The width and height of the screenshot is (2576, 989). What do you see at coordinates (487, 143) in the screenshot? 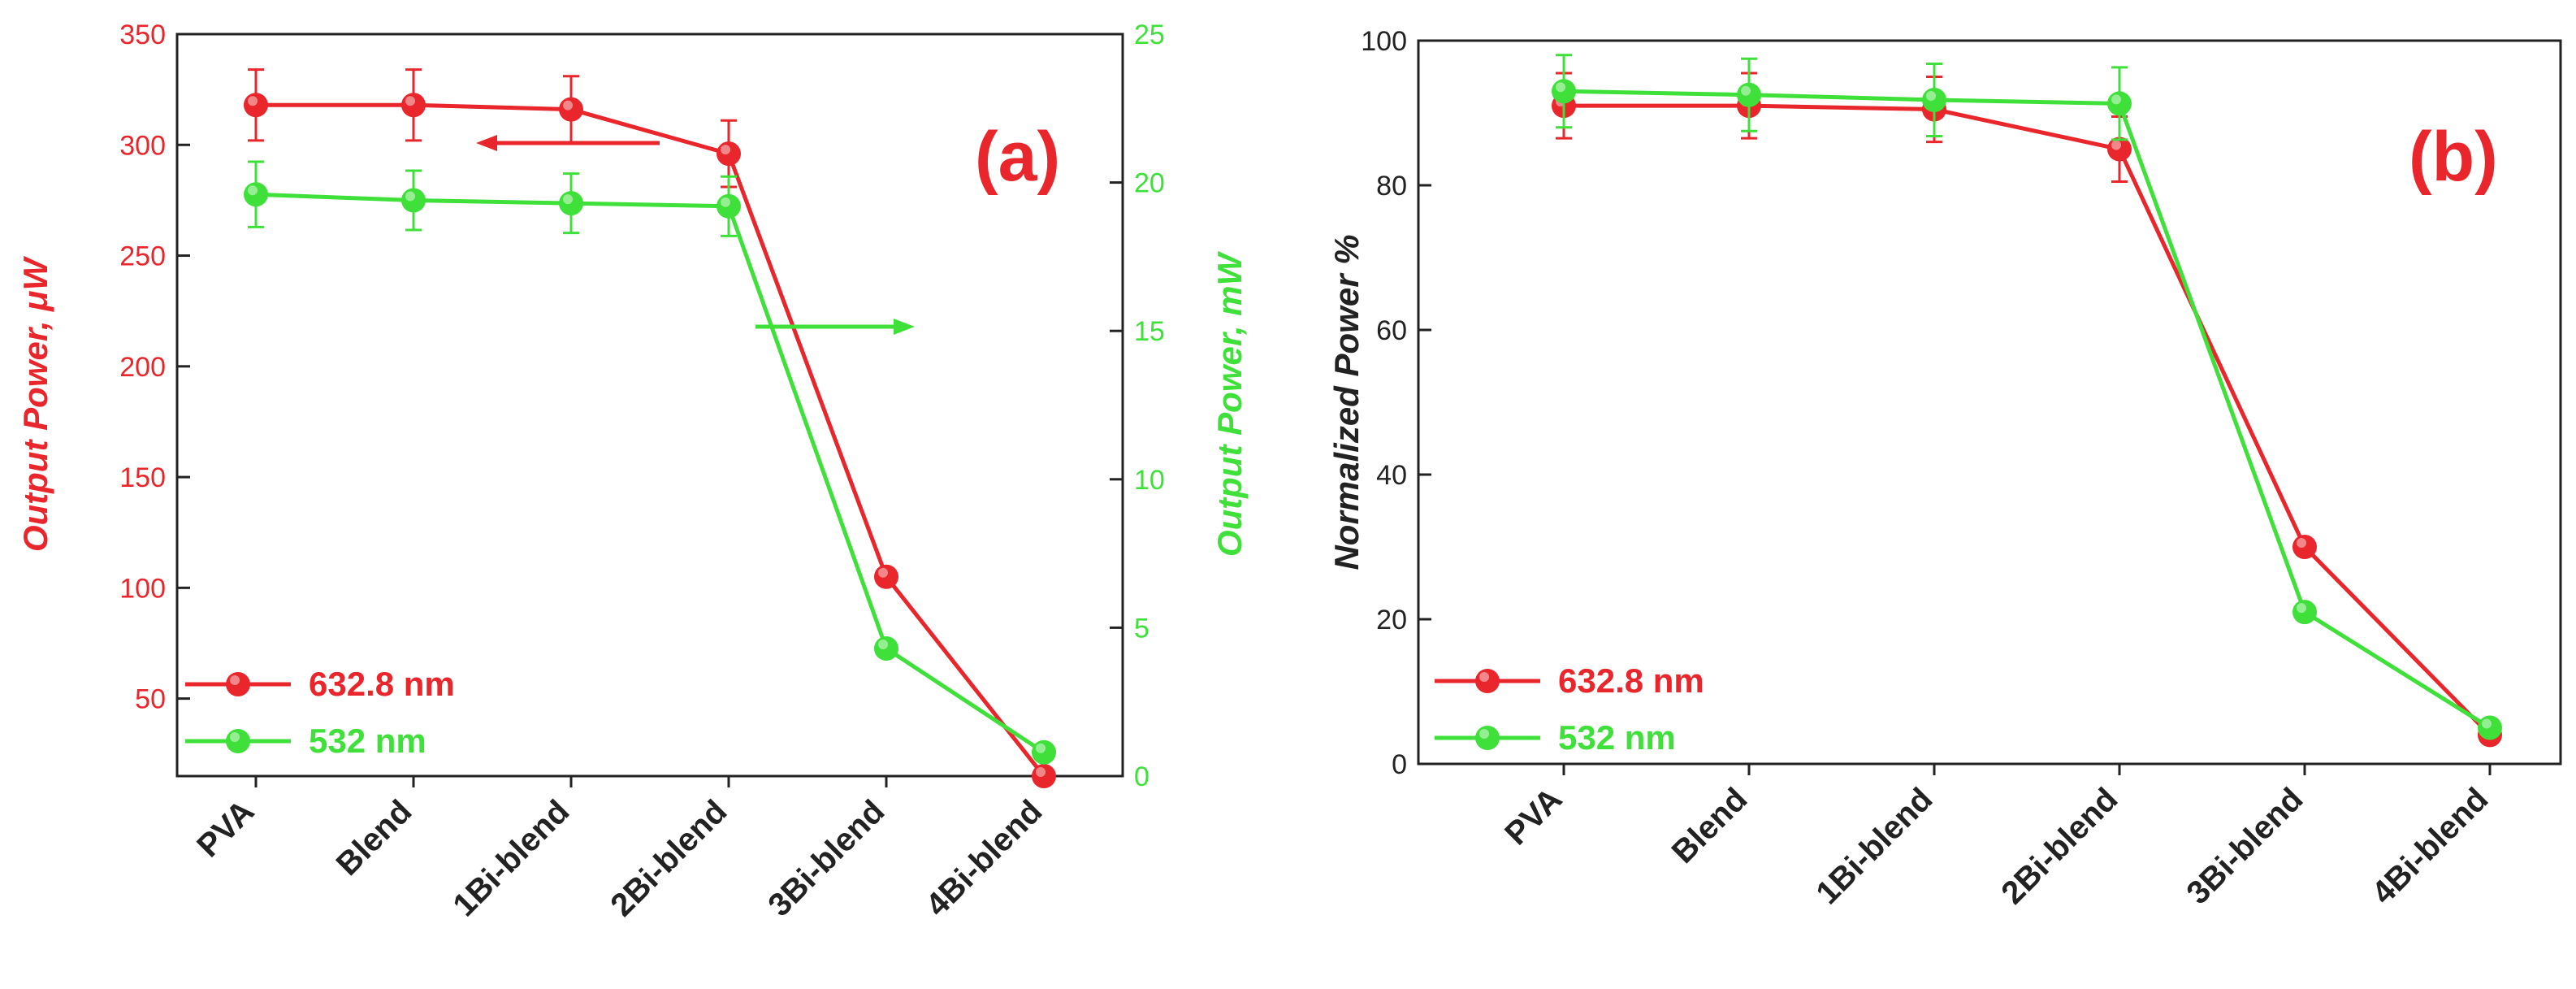
I see `left-axis-arrow-head` at bounding box center [487, 143].